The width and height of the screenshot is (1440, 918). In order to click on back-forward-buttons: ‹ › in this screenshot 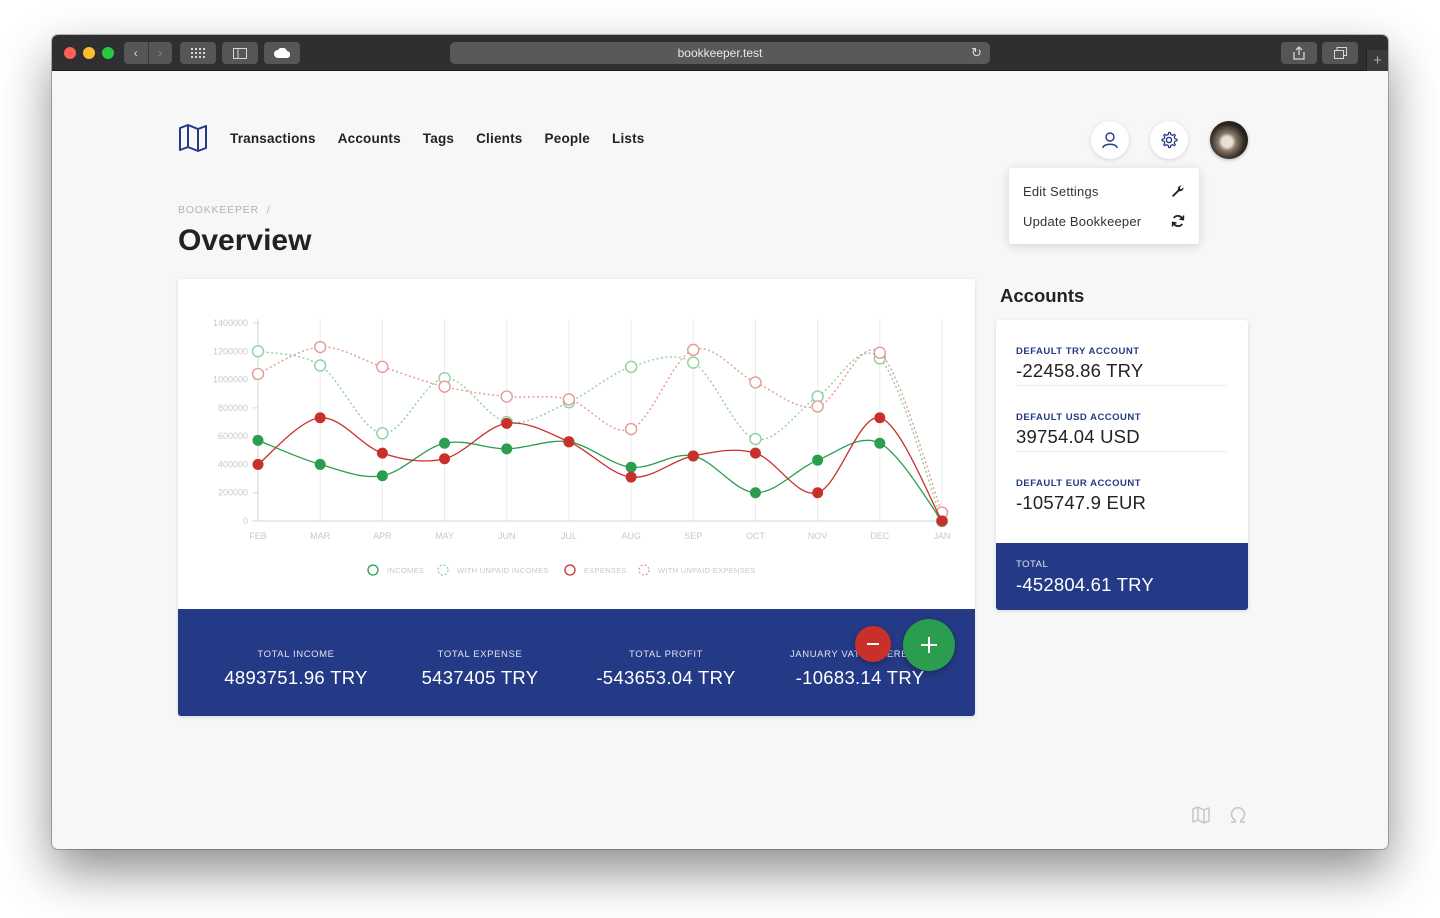, I will do `click(148, 53)`.